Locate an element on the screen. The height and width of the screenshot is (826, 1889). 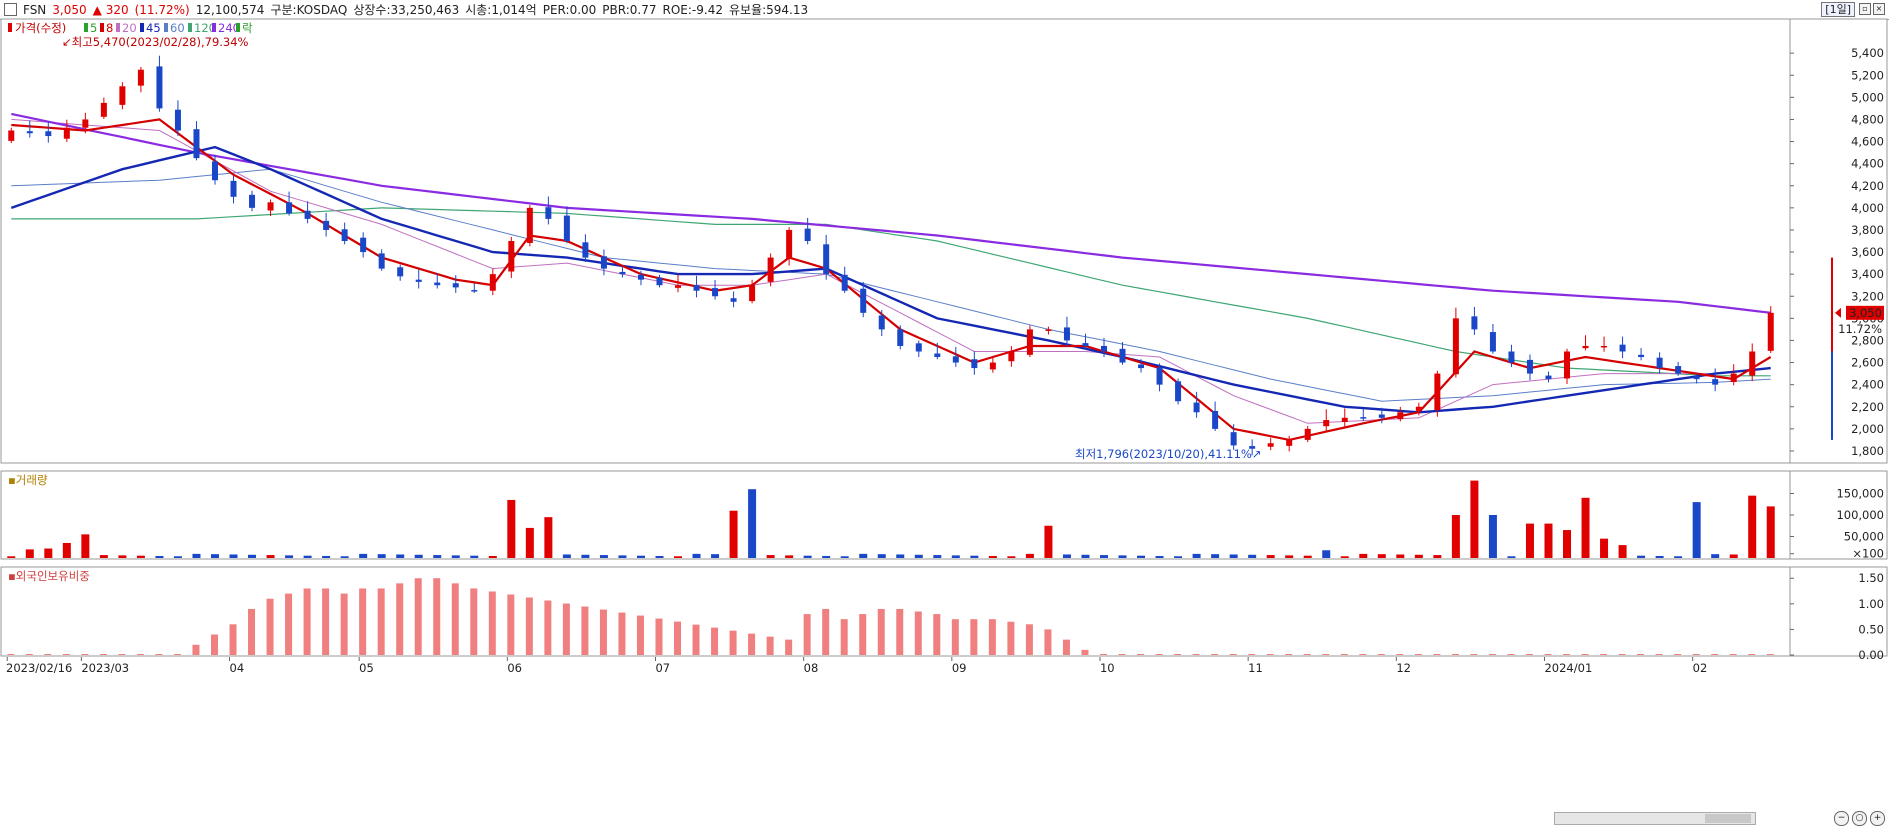
minimize-icon: ▫ is located at coordinates (1865, 9).